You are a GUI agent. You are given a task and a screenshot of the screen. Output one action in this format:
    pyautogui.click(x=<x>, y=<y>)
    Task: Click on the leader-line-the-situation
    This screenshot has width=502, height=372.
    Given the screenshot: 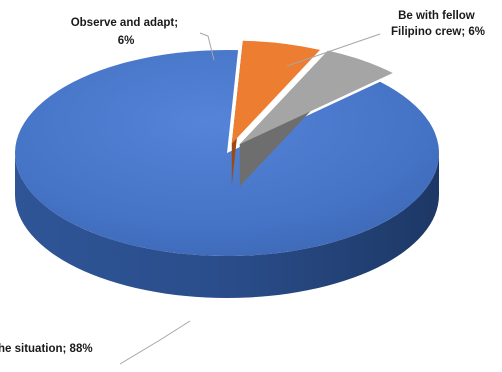 What is the action you would take?
    pyautogui.click(x=155, y=342)
    